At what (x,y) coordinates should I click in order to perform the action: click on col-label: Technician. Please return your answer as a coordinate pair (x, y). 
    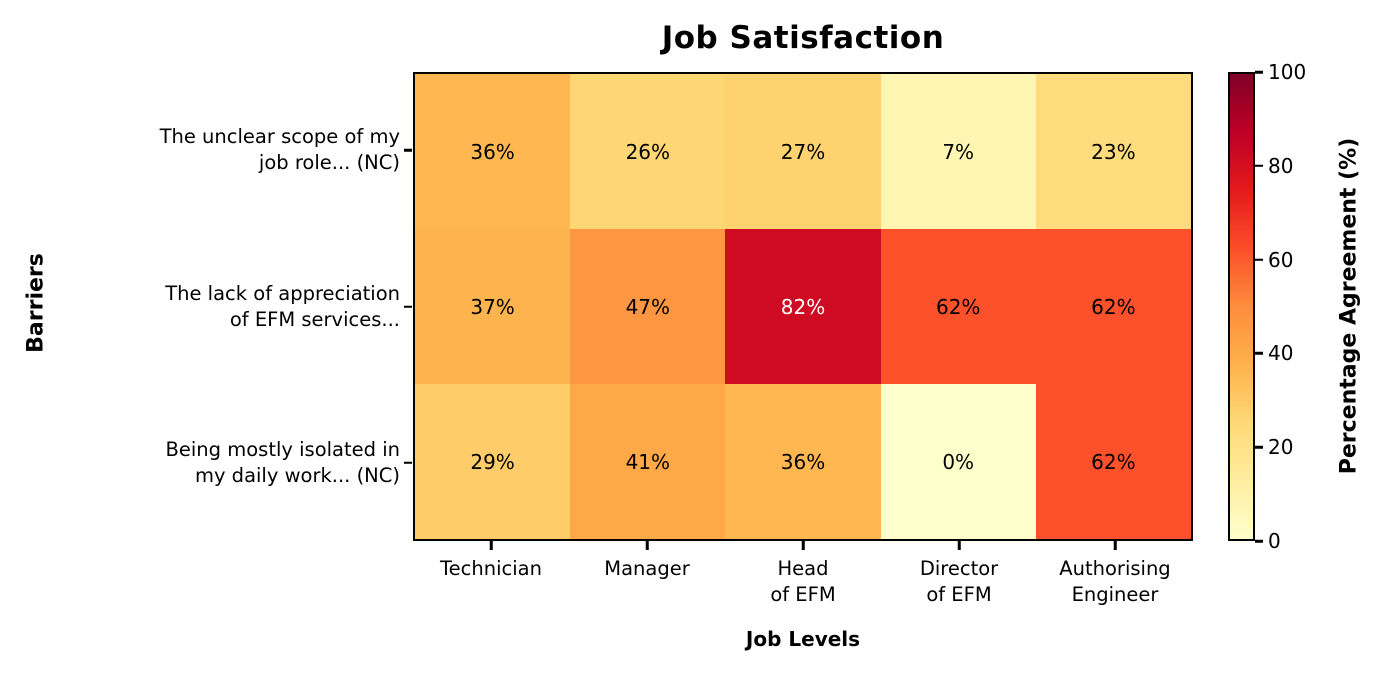
    Looking at the image, I should click on (491, 568).